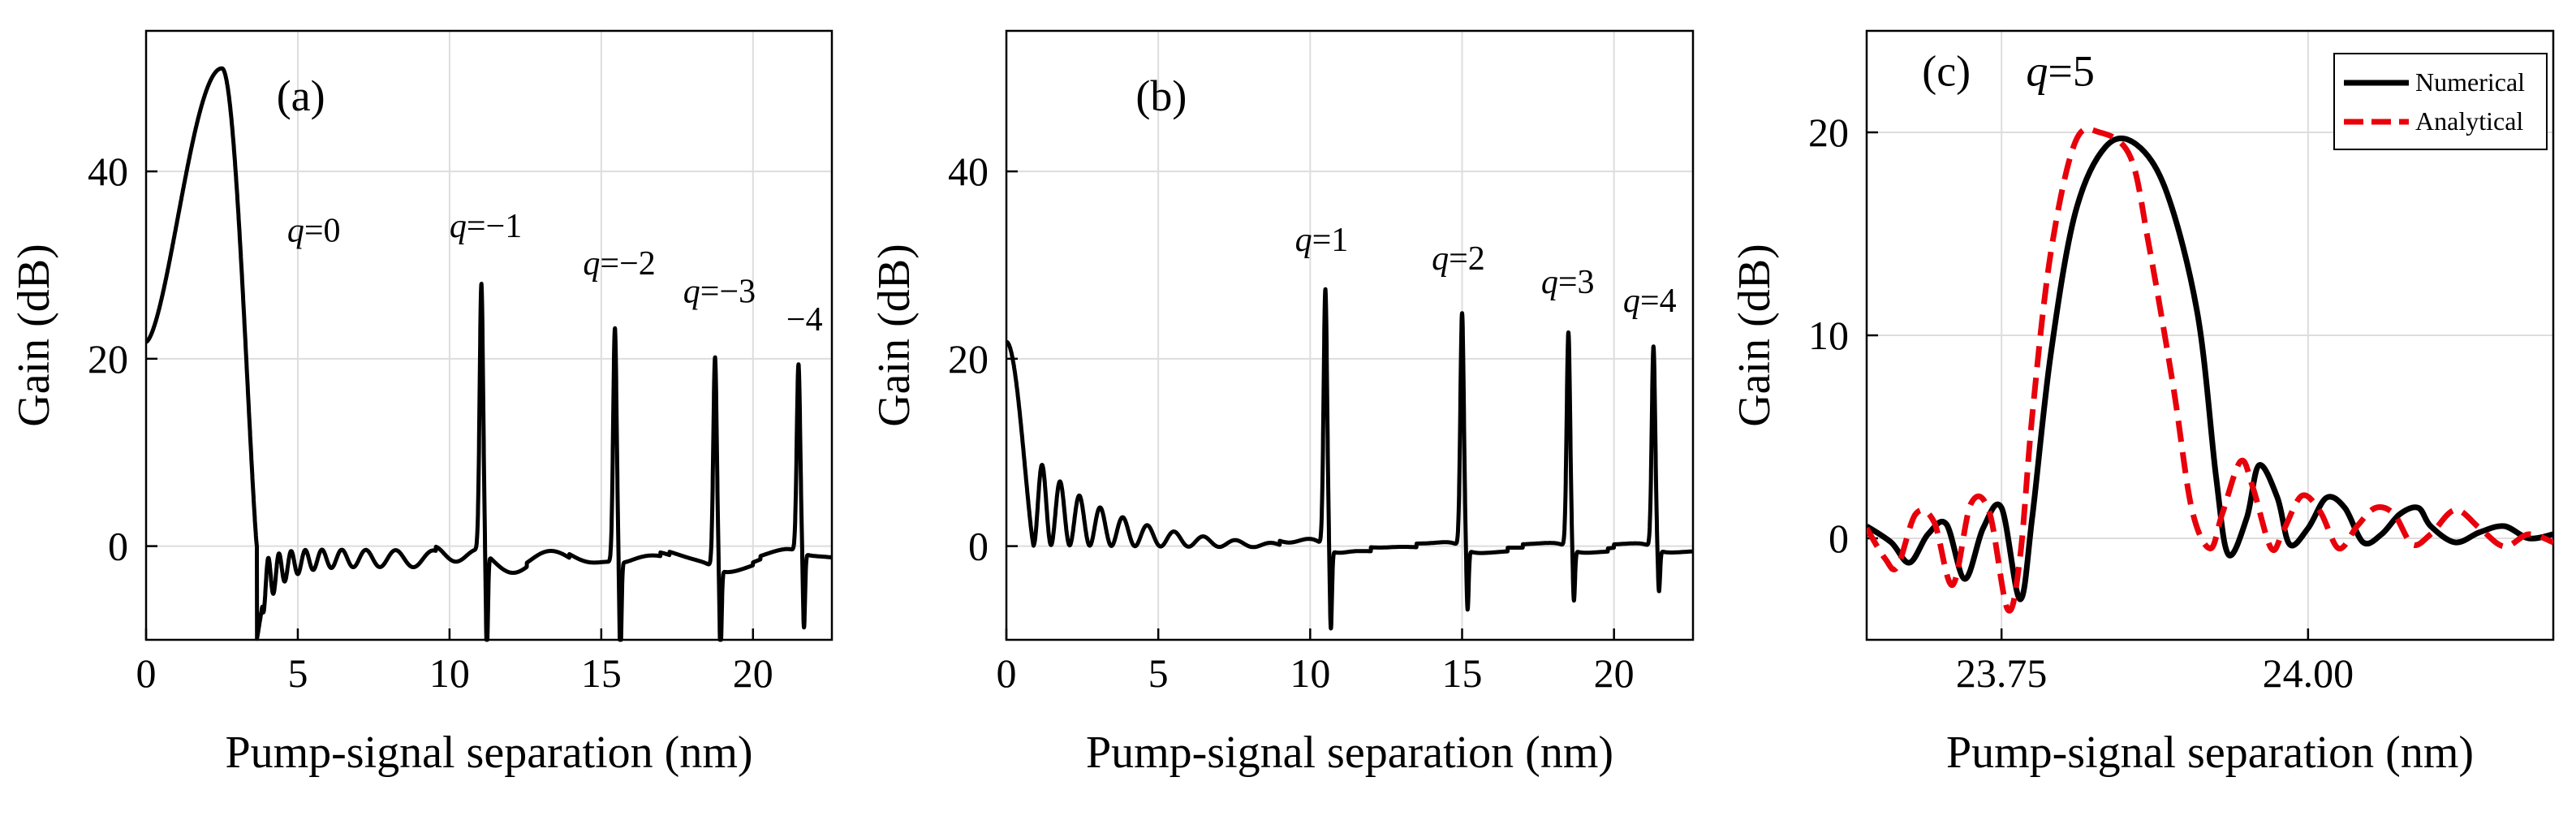  Describe the element at coordinates (1161, 95) in the screenshot. I see `panel-label: (b)` at that location.